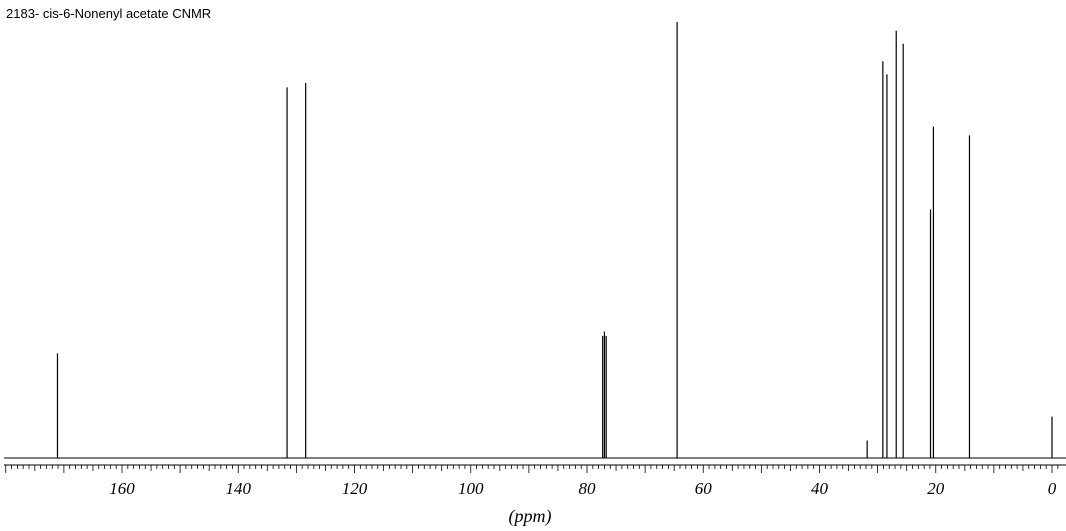 The image size is (1066, 531). I want to click on x-tick-label: 60, so click(704, 488).